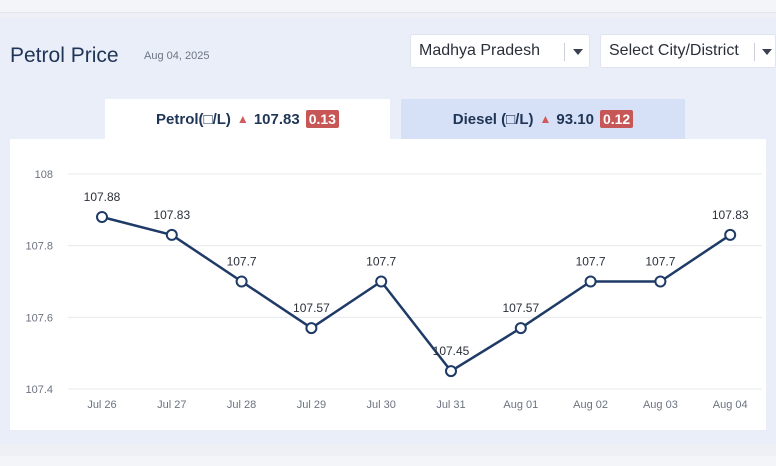 This screenshot has height=466, width=776. What do you see at coordinates (493, 119) in the screenshot?
I see `tab-diesel-label: Diesel (□/L)` at bounding box center [493, 119].